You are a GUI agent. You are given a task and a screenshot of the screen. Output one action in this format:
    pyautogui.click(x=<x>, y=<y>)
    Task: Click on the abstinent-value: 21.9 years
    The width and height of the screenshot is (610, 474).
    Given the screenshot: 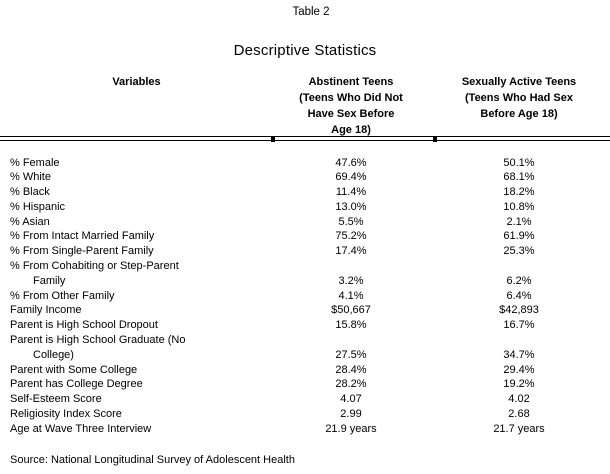 What is the action you would take?
    pyautogui.click(x=351, y=428)
    